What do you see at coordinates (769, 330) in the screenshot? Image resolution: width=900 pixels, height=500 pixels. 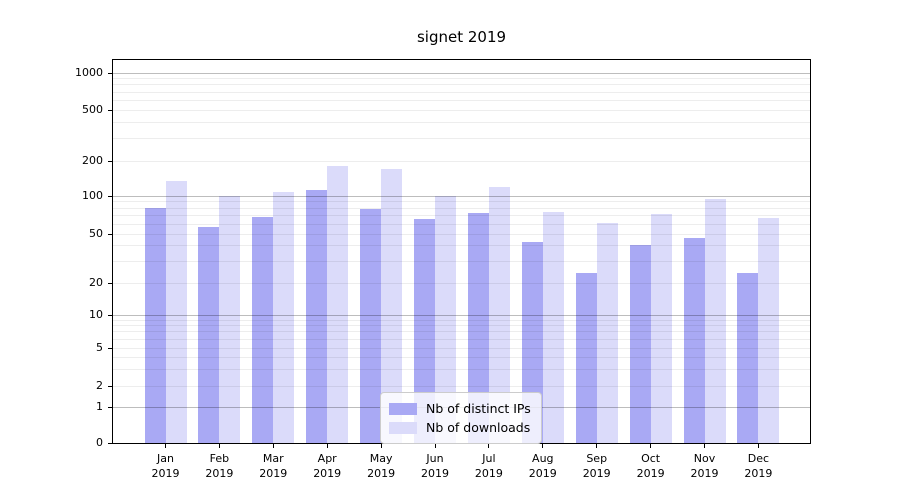 I see `bar-downloads-dec` at bounding box center [769, 330].